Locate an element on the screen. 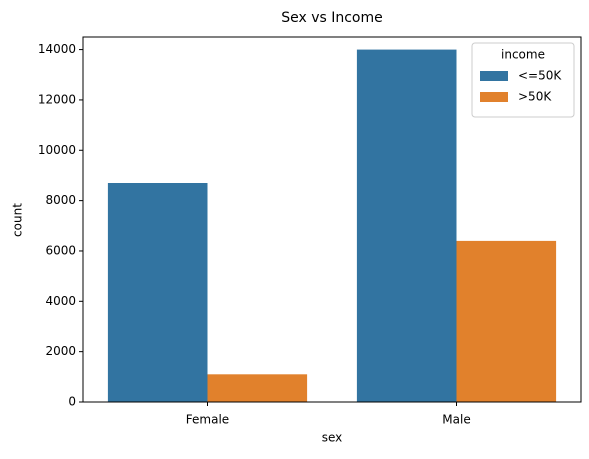 This screenshot has height=459, width=589. y-axis-label: count is located at coordinates (18, 220).